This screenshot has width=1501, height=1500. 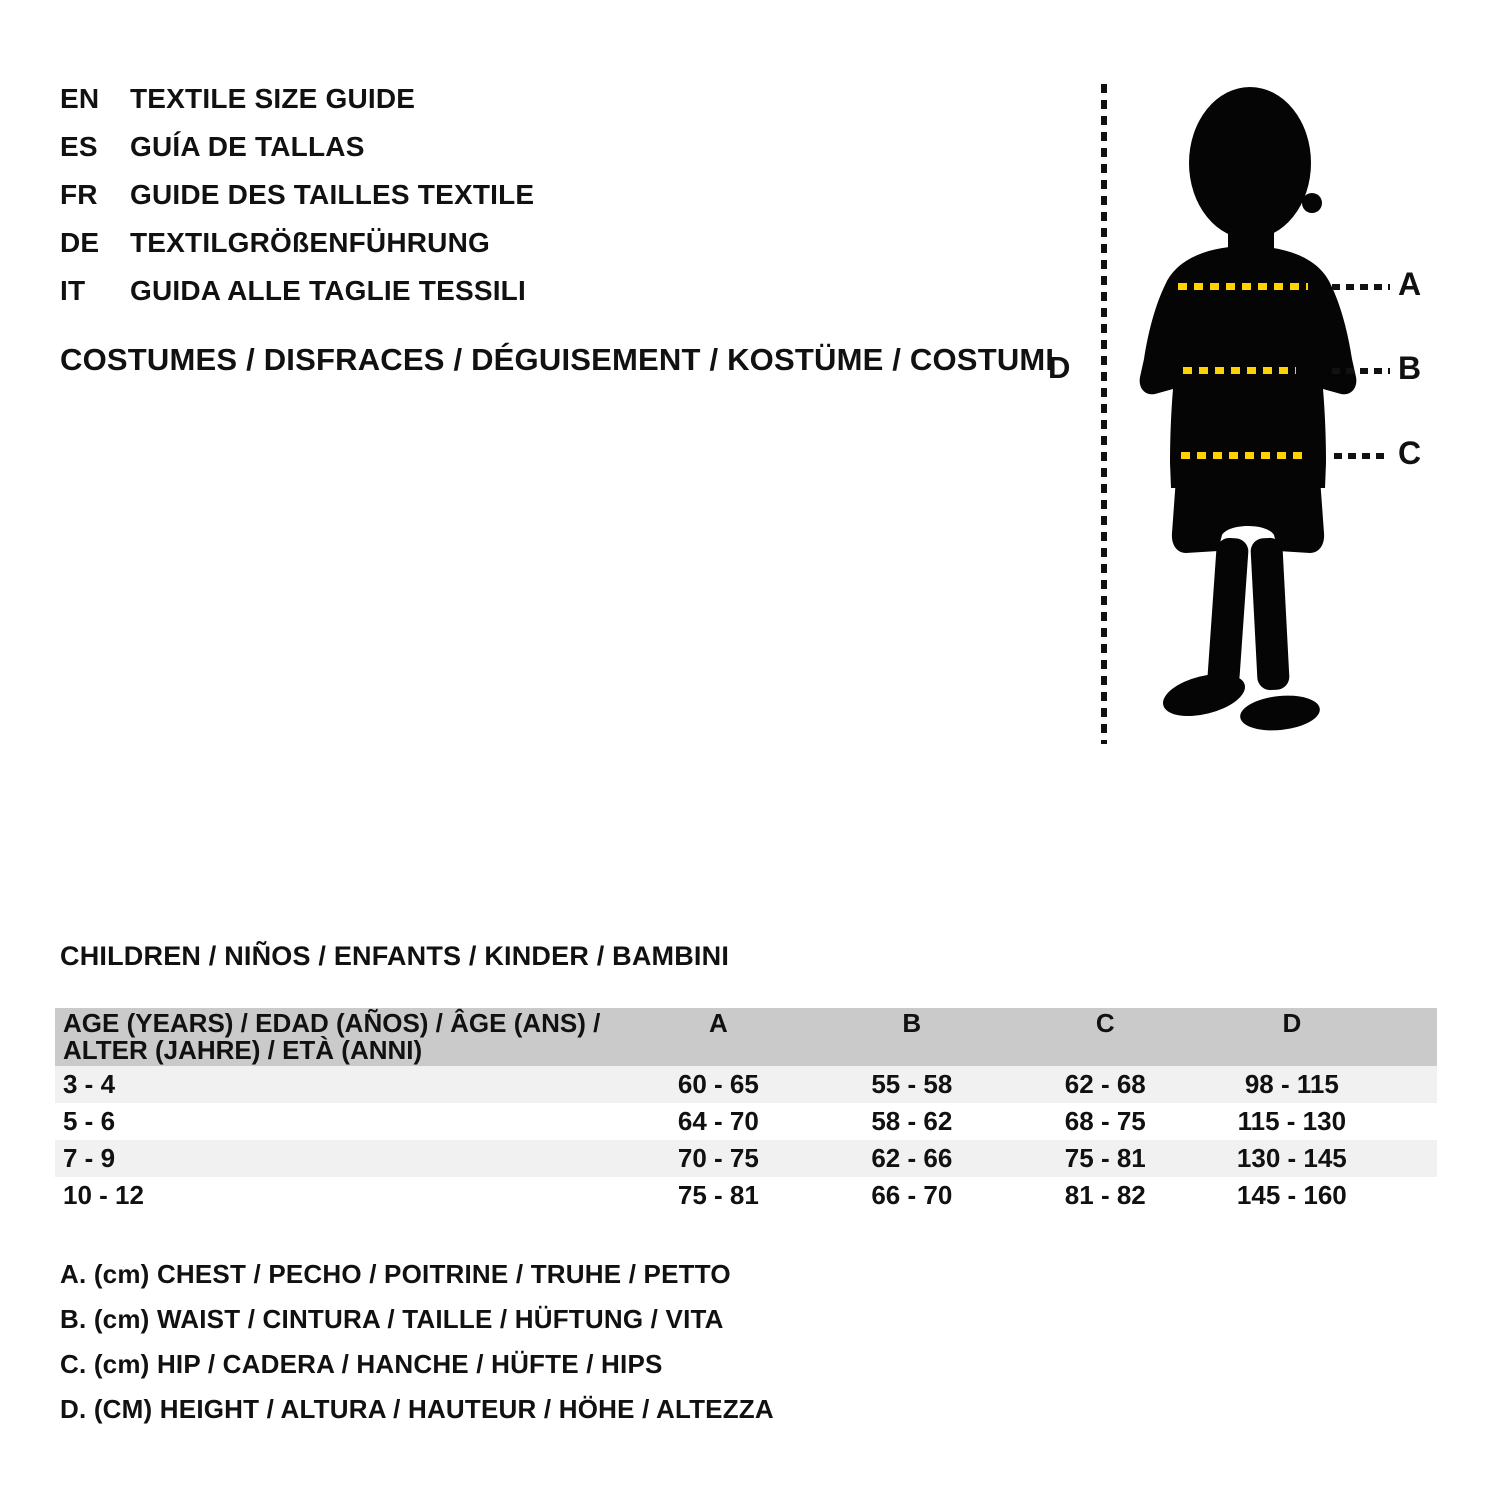 I want to click on hip-measure-line, so click(x=1242, y=455).